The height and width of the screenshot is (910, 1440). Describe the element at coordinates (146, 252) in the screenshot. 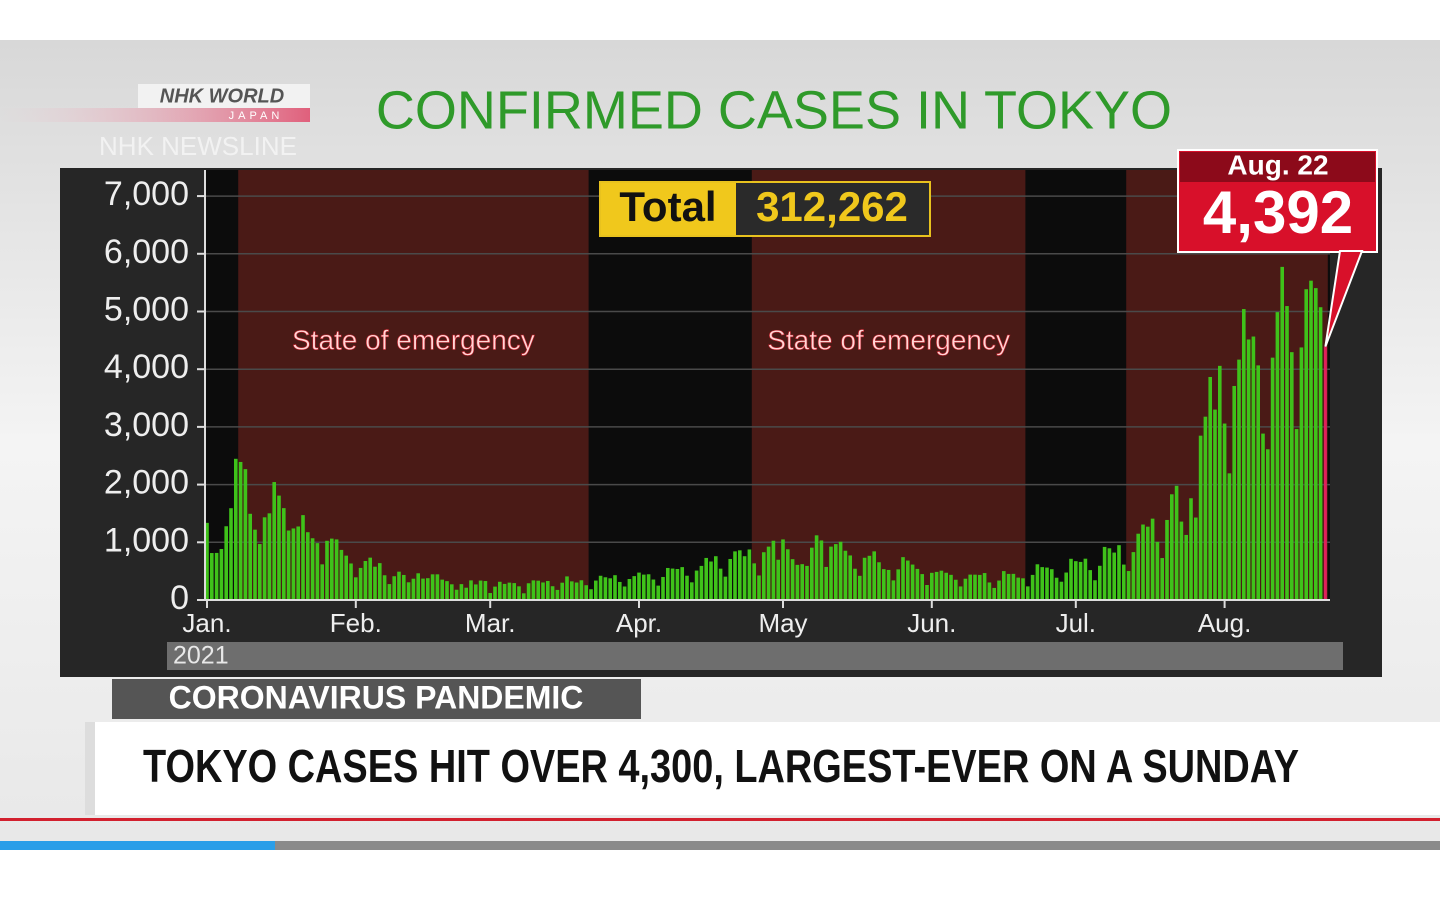

I see `y-tick-label: 6,000` at that location.